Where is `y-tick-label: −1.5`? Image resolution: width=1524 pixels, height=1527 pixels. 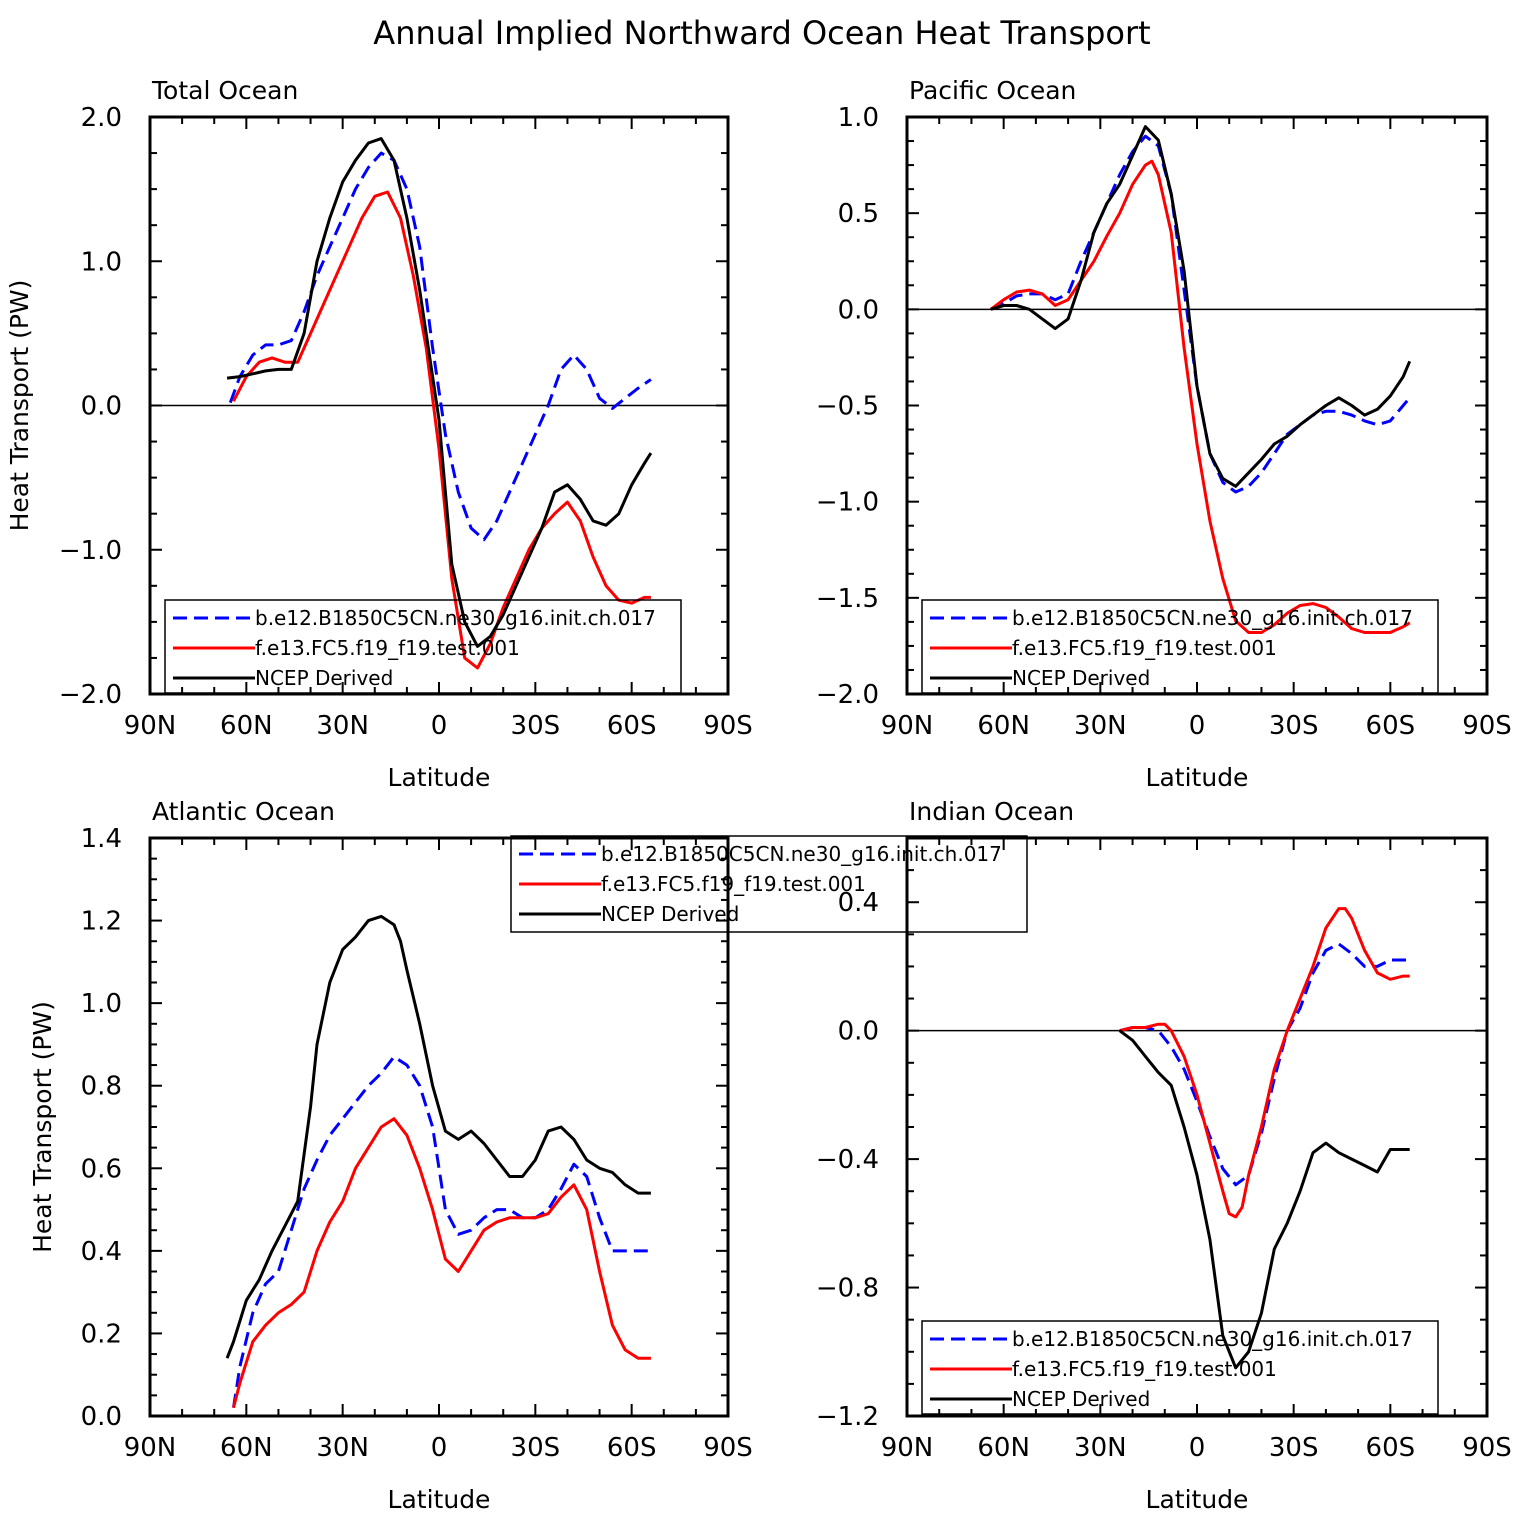
y-tick-label: −1.5 is located at coordinates (847, 599).